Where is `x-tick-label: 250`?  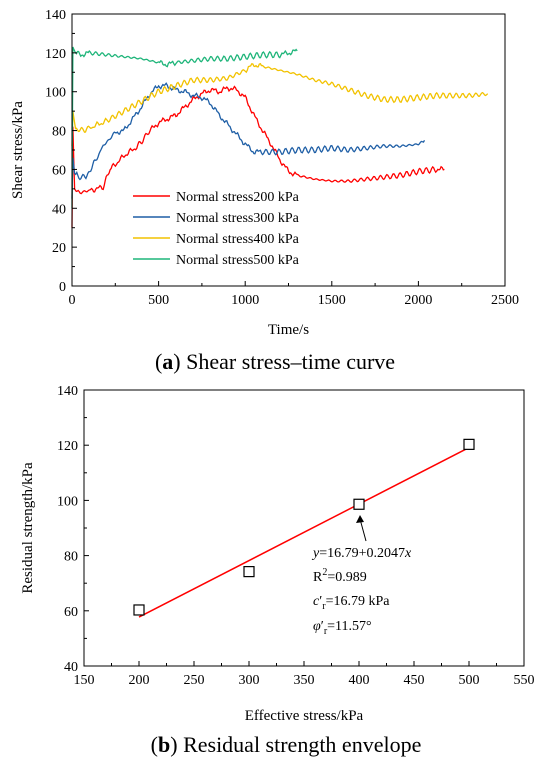
x-tick-label: 250 is located at coordinates (194, 680).